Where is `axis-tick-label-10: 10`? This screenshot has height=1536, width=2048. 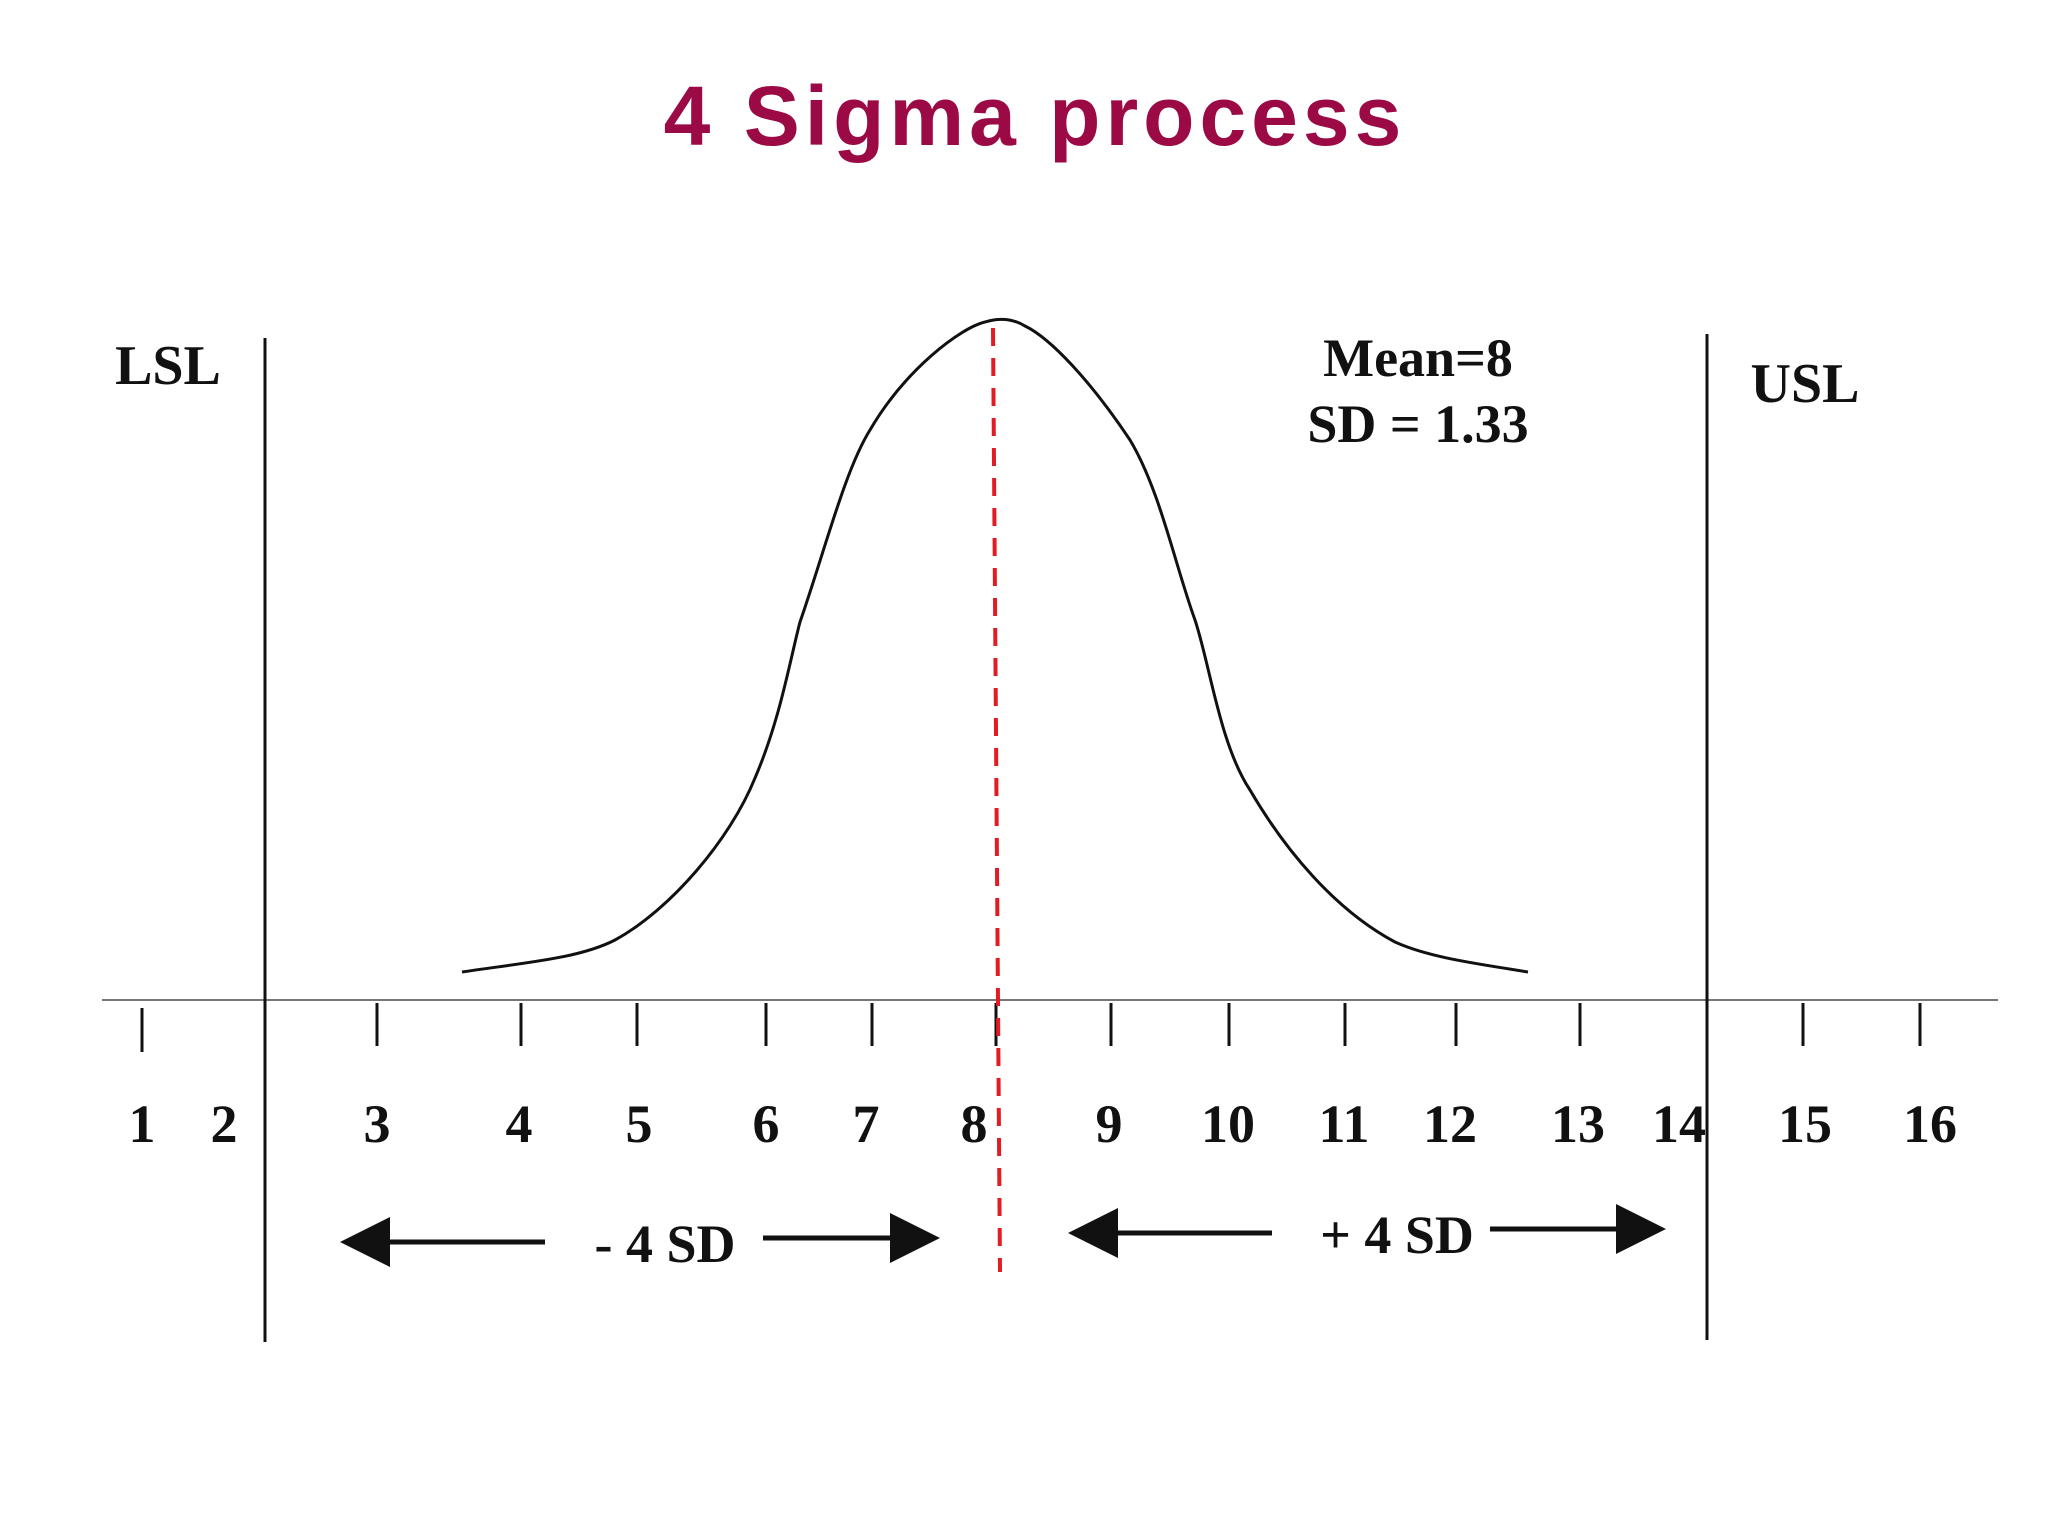
axis-tick-label-10: 10 is located at coordinates (1228, 1124).